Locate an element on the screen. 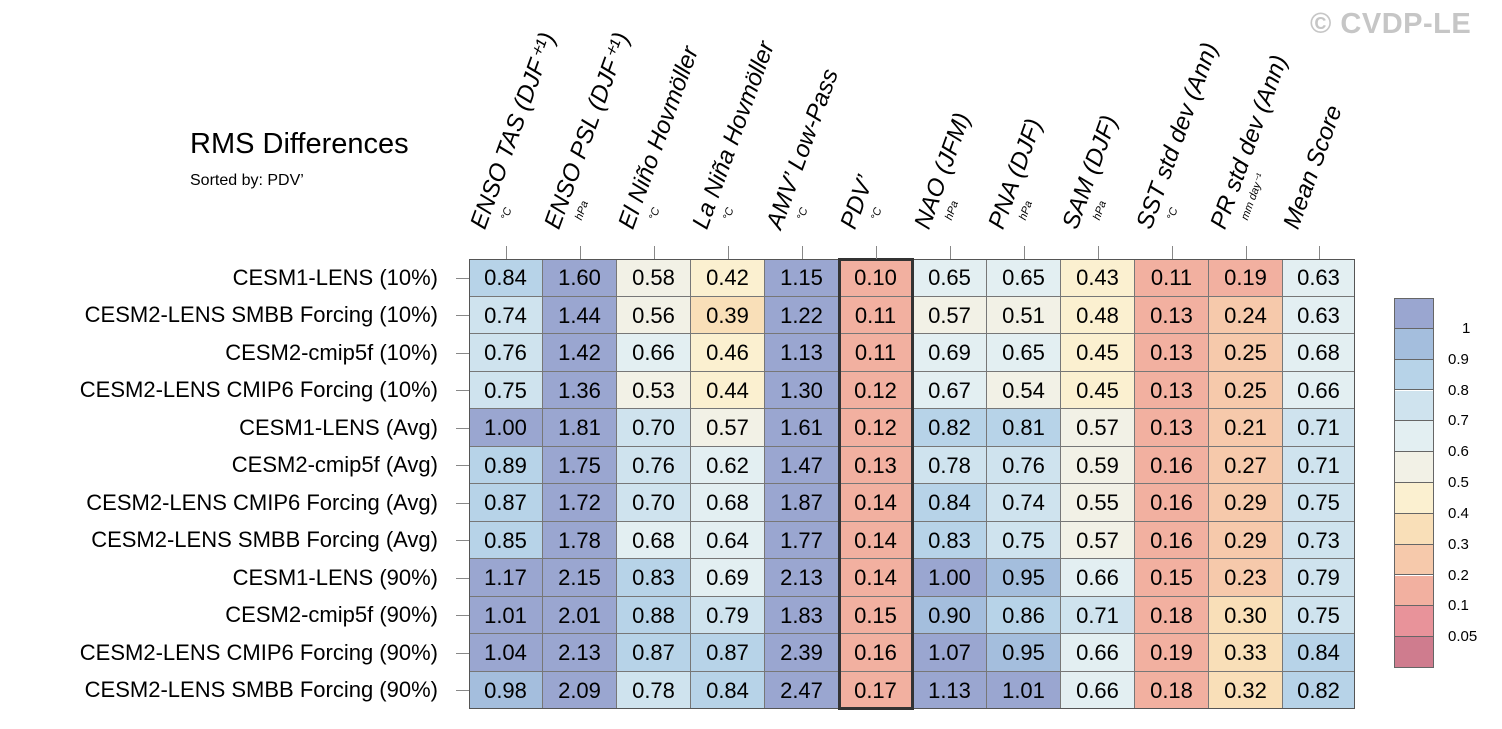  heatmap-cell: 0.69 is located at coordinates (950, 353).